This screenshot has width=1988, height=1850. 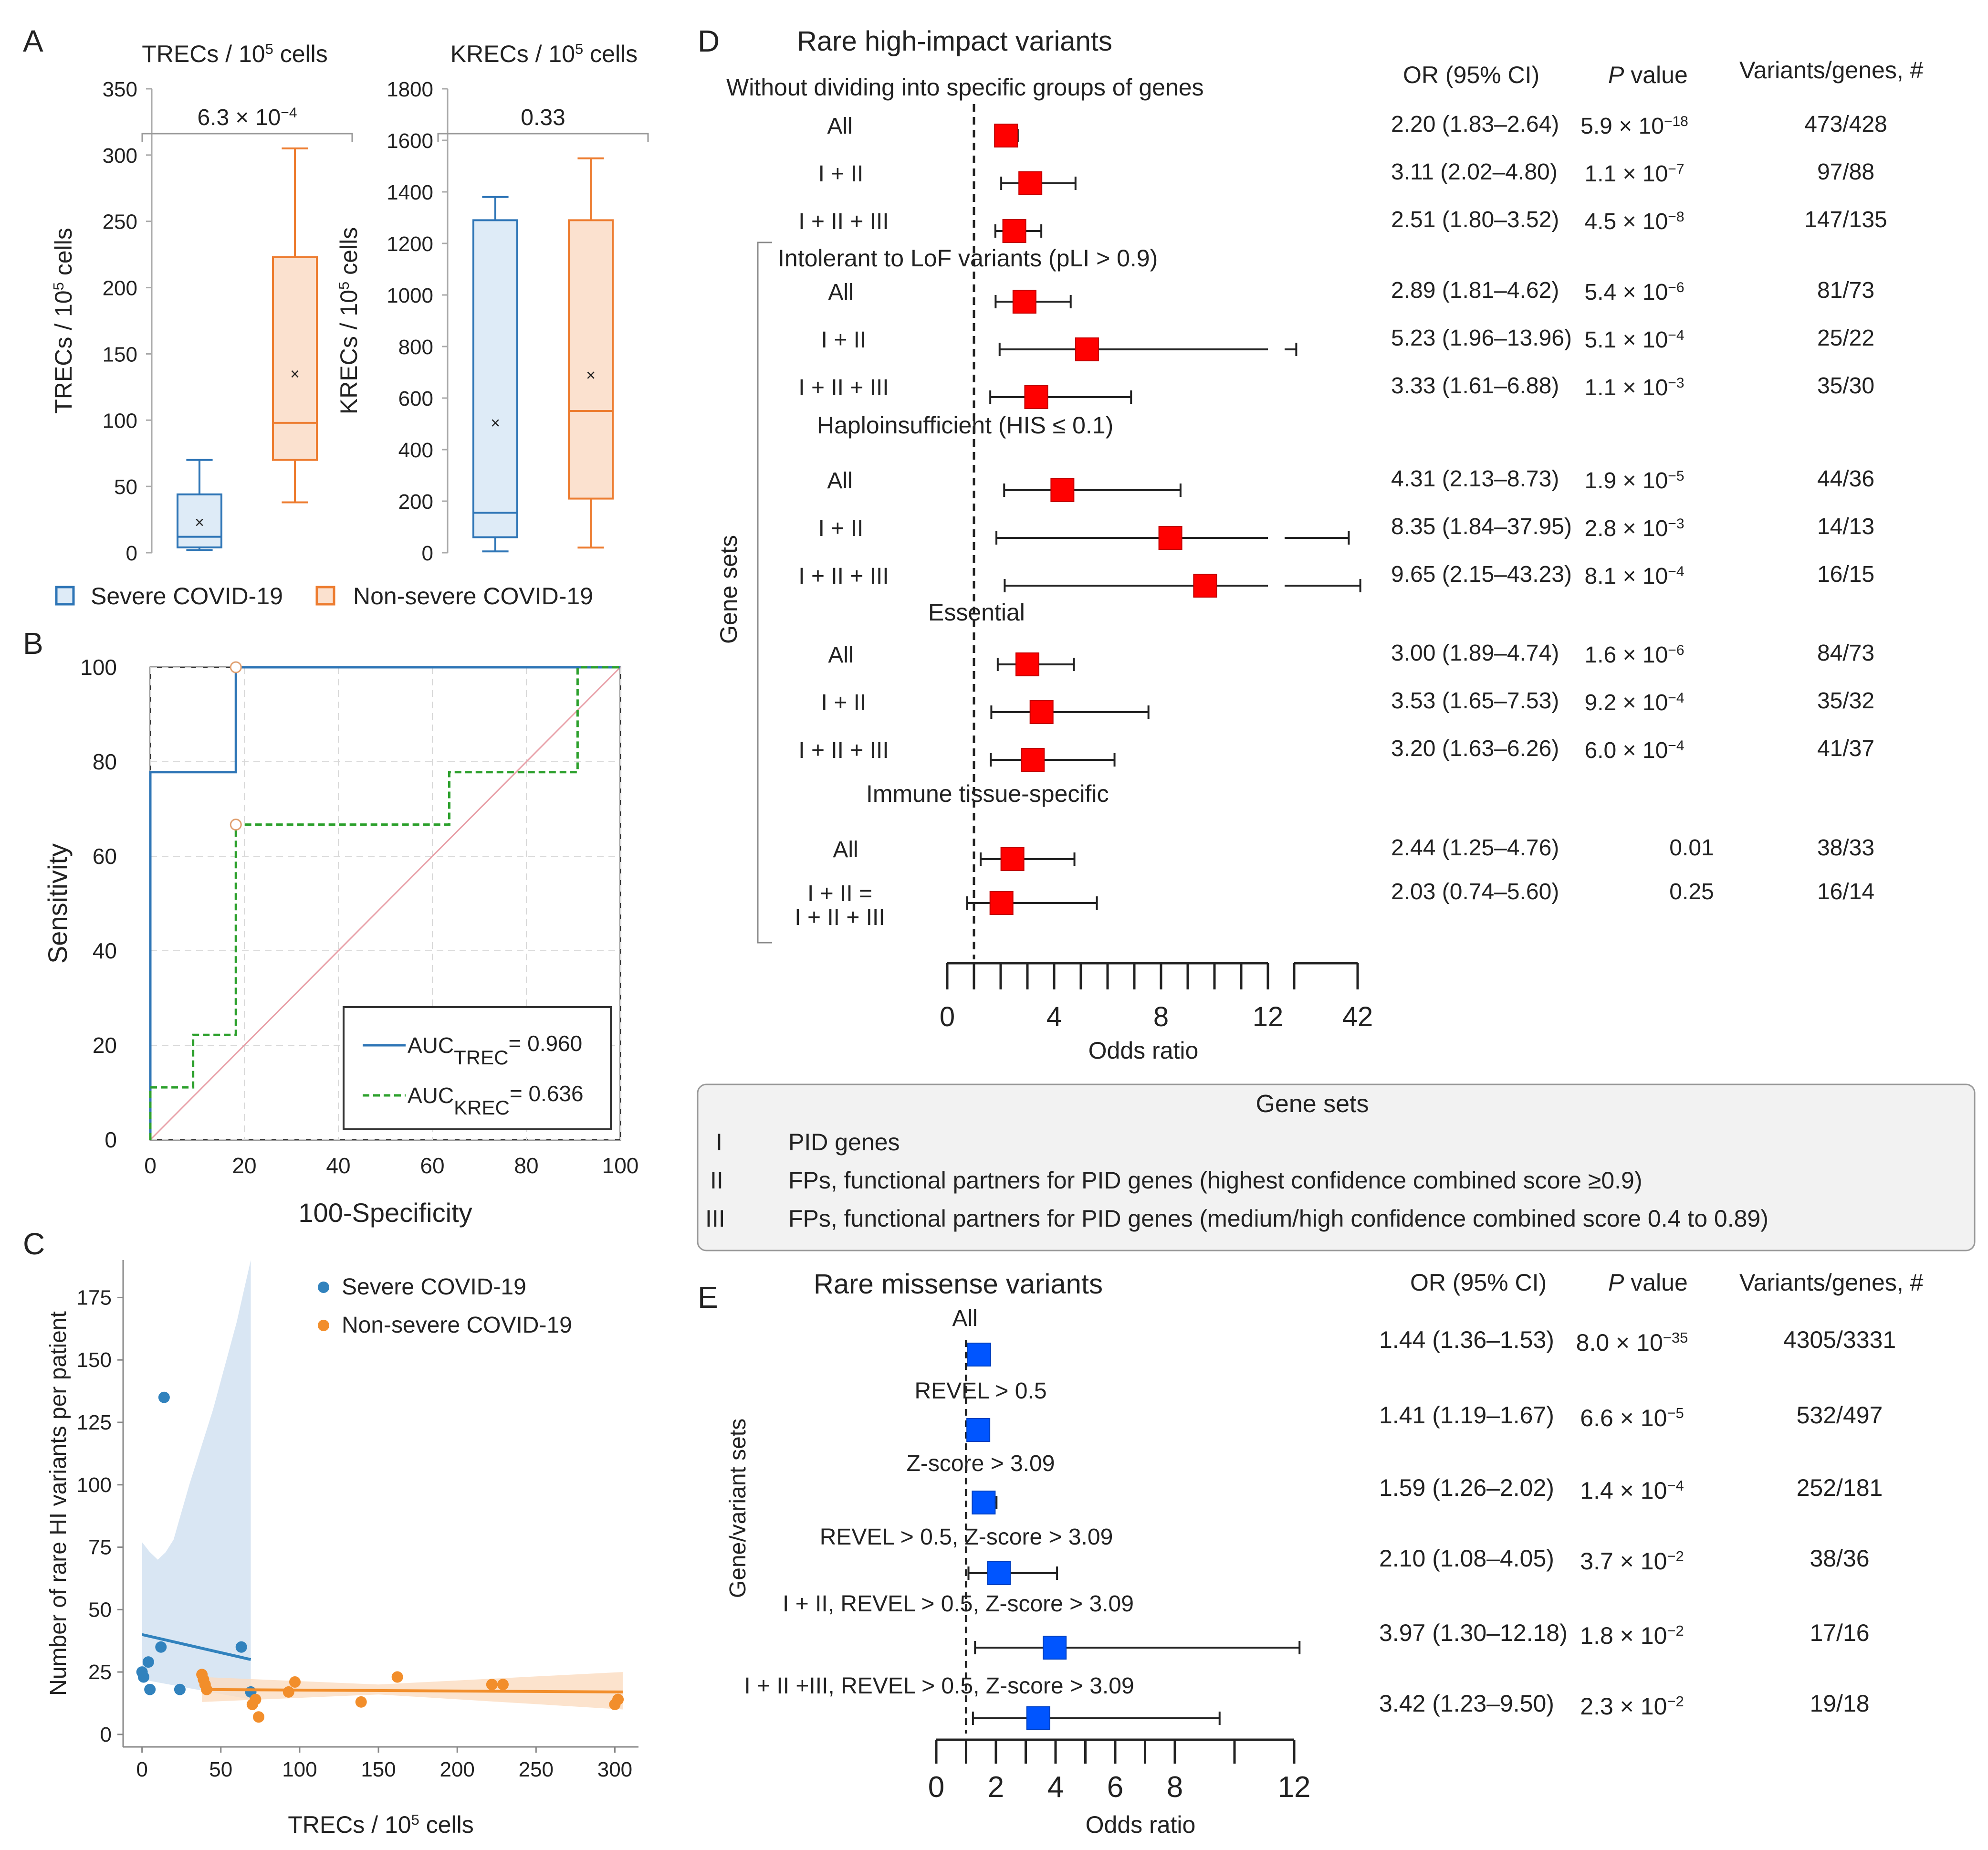 What do you see at coordinates (1839, 1632) in the screenshot?
I see `variants-genes-count: 17/16` at bounding box center [1839, 1632].